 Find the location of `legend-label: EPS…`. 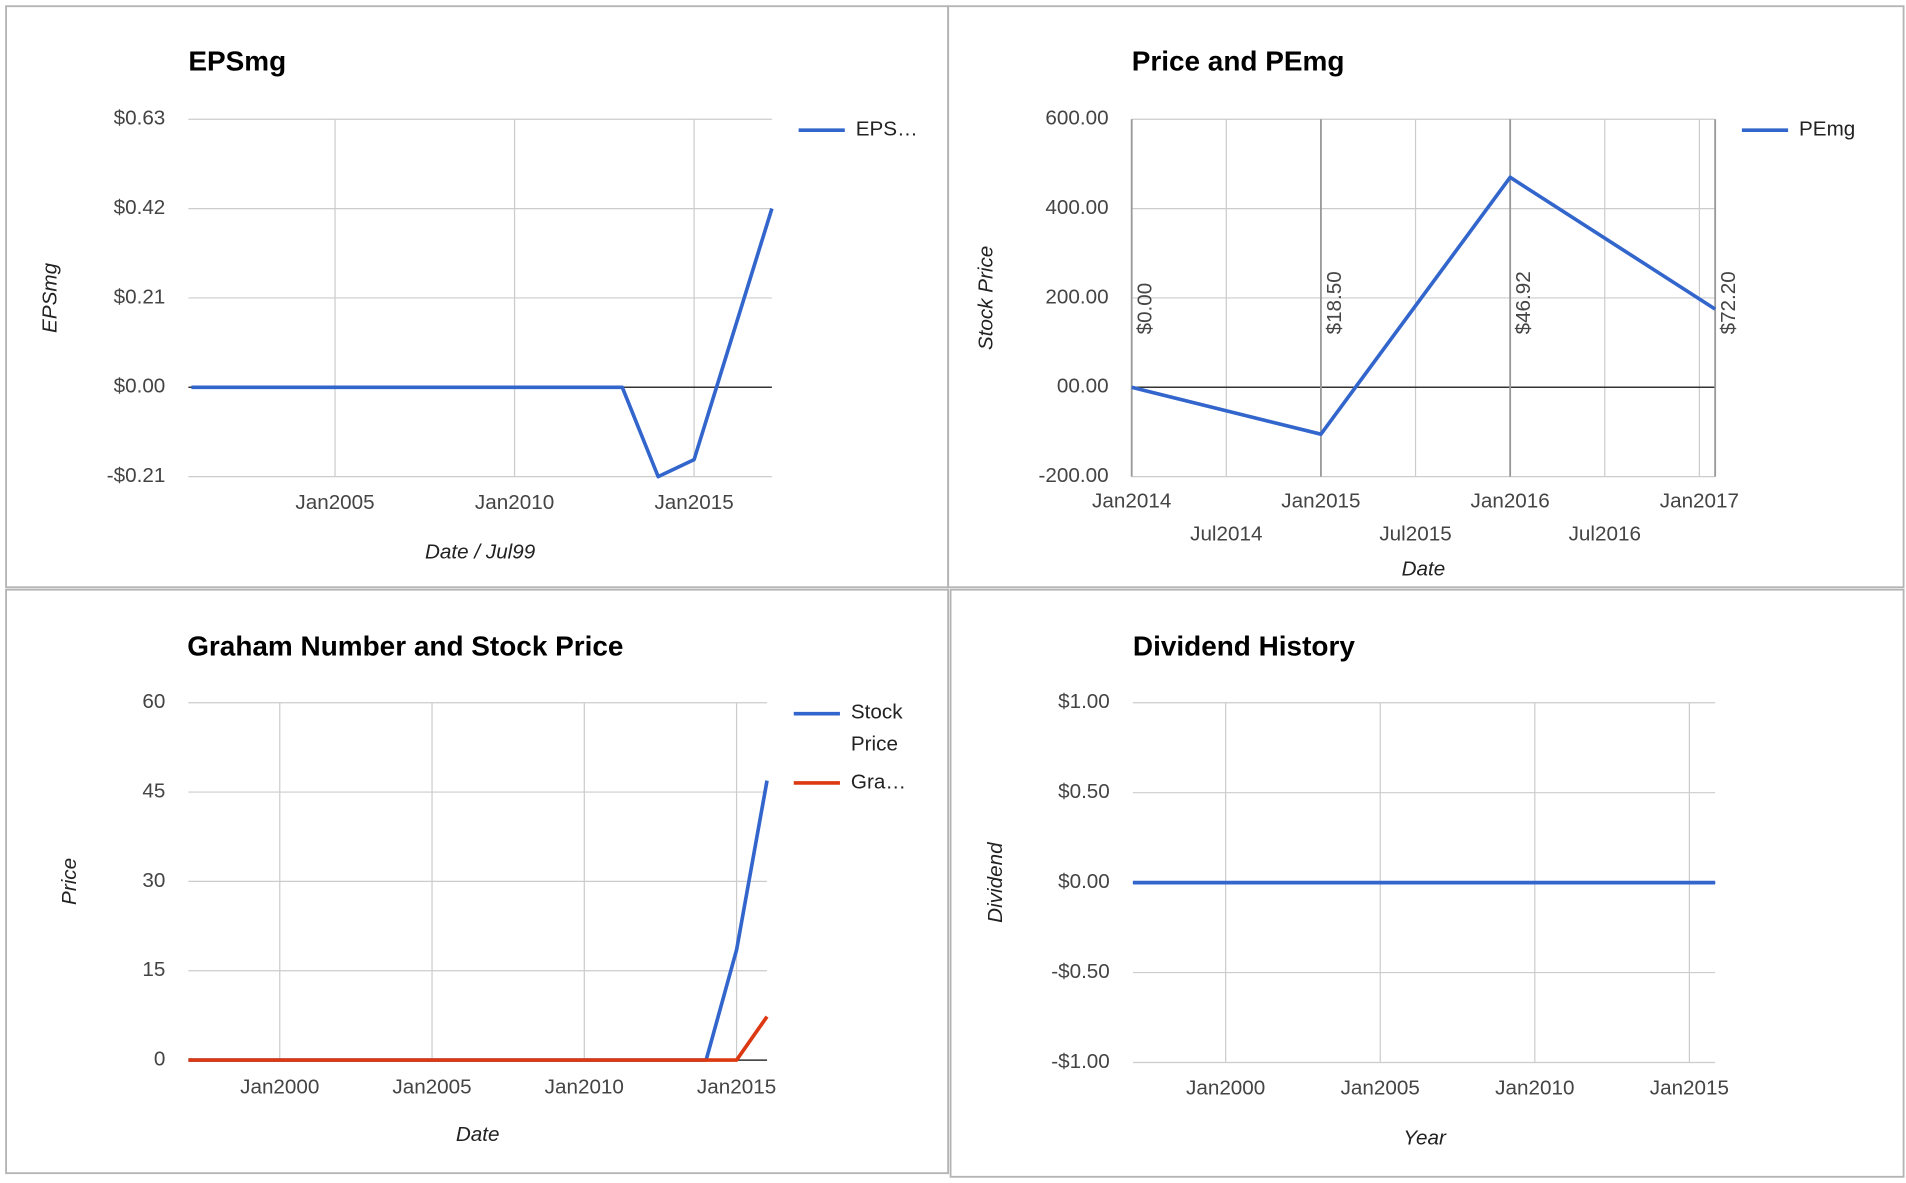

legend-label: EPS… is located at coordinates (887, 129).